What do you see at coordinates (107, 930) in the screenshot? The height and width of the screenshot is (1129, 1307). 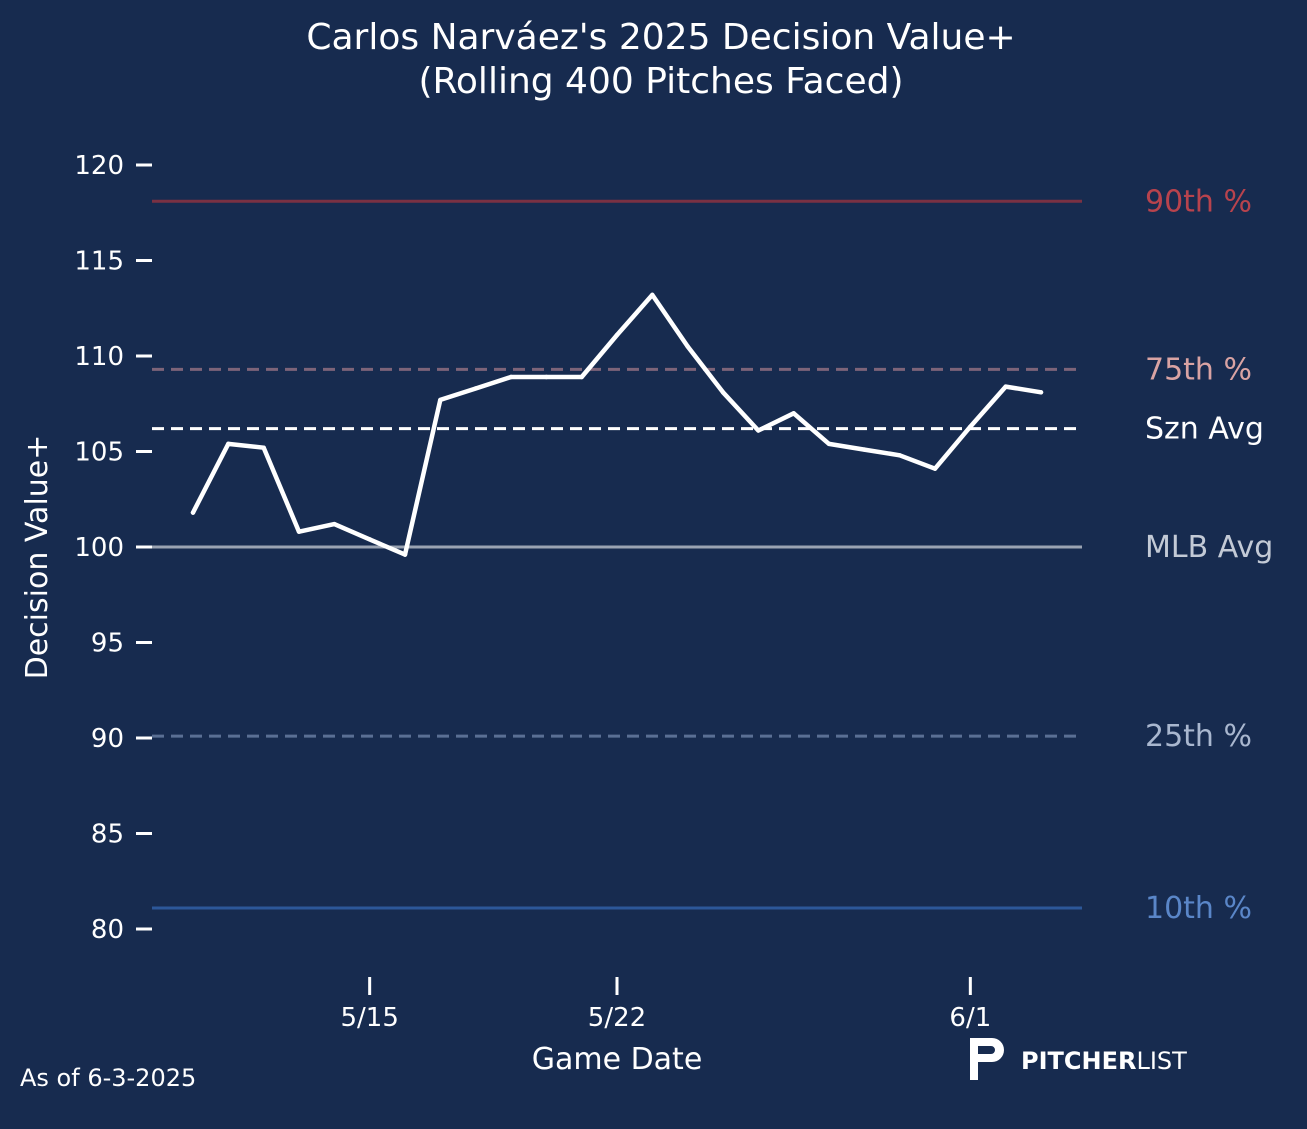 I see `y-tick-label: 80` at bounding box center [107, 930].